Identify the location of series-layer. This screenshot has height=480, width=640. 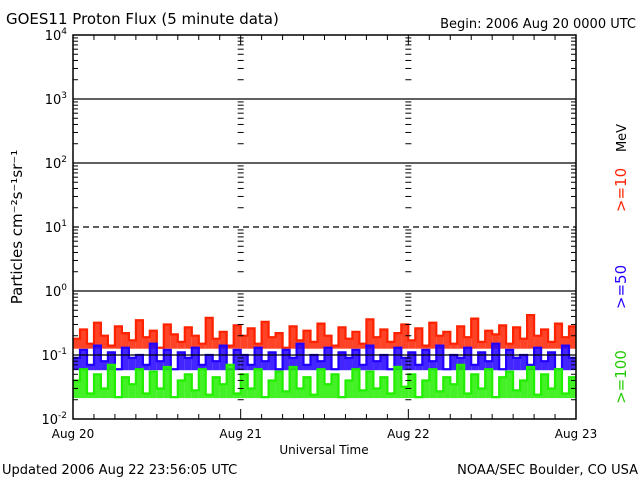
(324, 356).